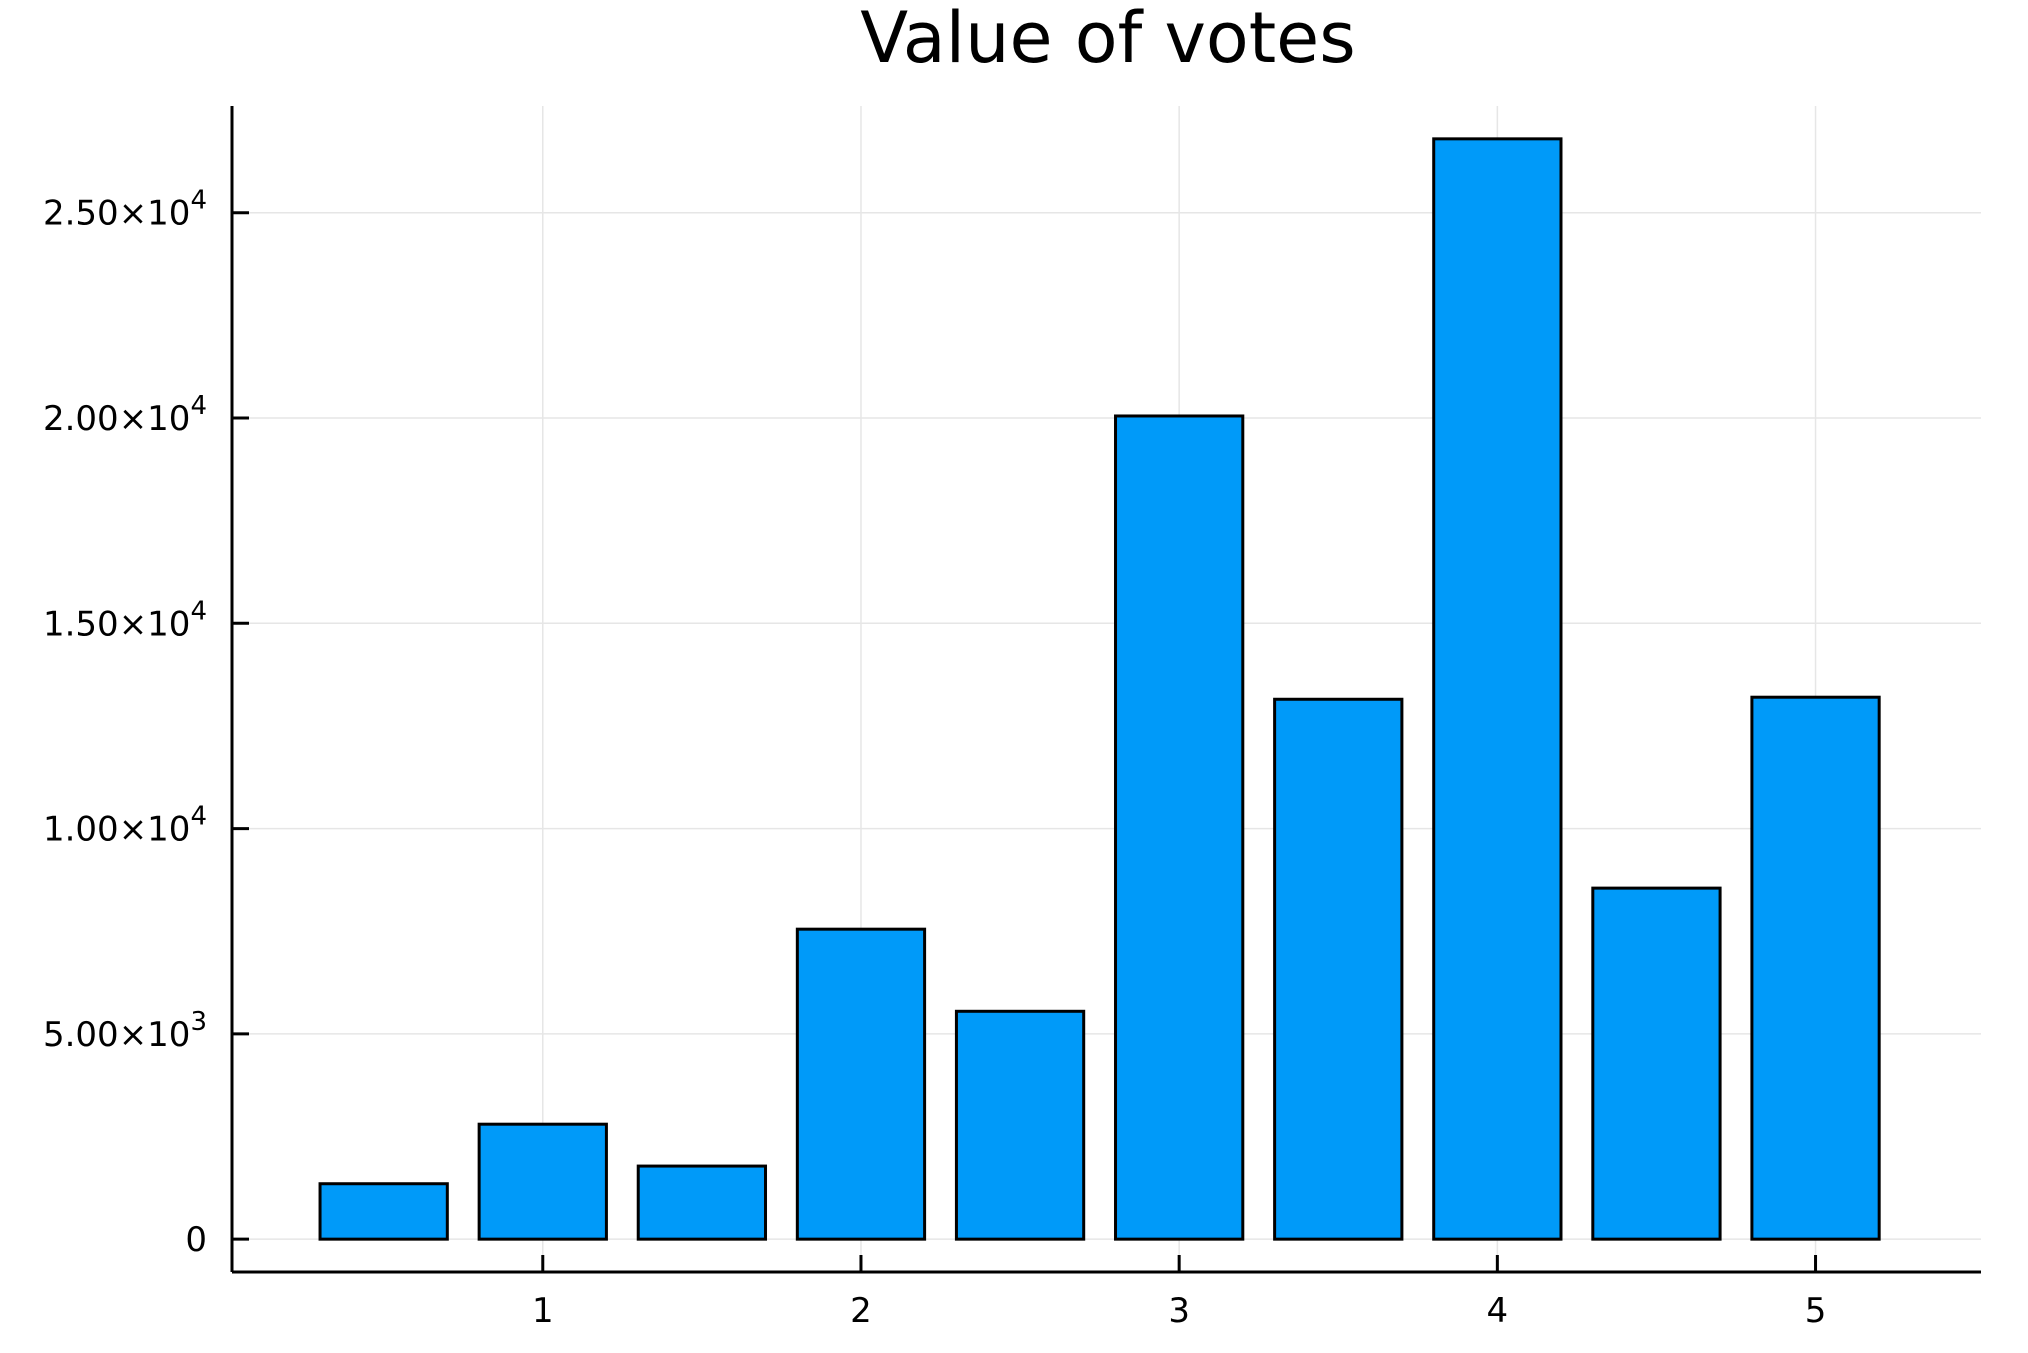 This screenshot has width=2028, height=1353. I want to click on x-tick-label-2: 2, so click(861, 1311).